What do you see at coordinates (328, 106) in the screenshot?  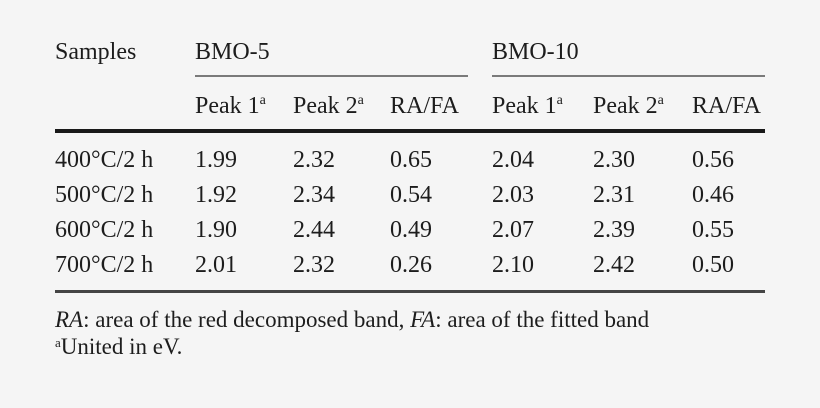 I see `column-header-bmo5-peak2: Peak 2a` at bounding box center [328, 106].